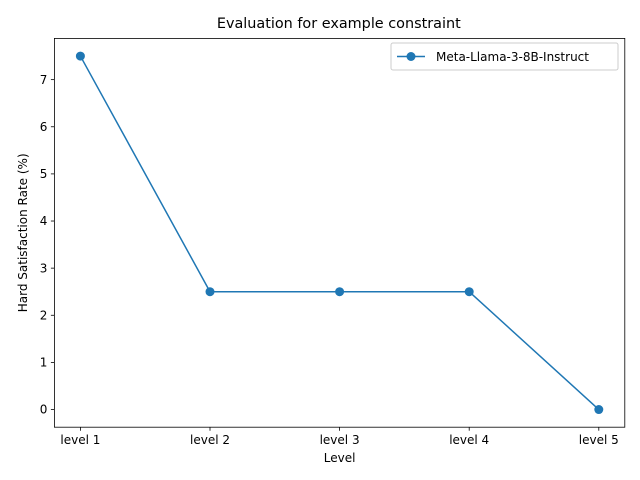  Describe the element at coordinates (23, 232) in the screenshot. I see `y-axis-label: Hard Satisfaction Rate (%)` at that location.